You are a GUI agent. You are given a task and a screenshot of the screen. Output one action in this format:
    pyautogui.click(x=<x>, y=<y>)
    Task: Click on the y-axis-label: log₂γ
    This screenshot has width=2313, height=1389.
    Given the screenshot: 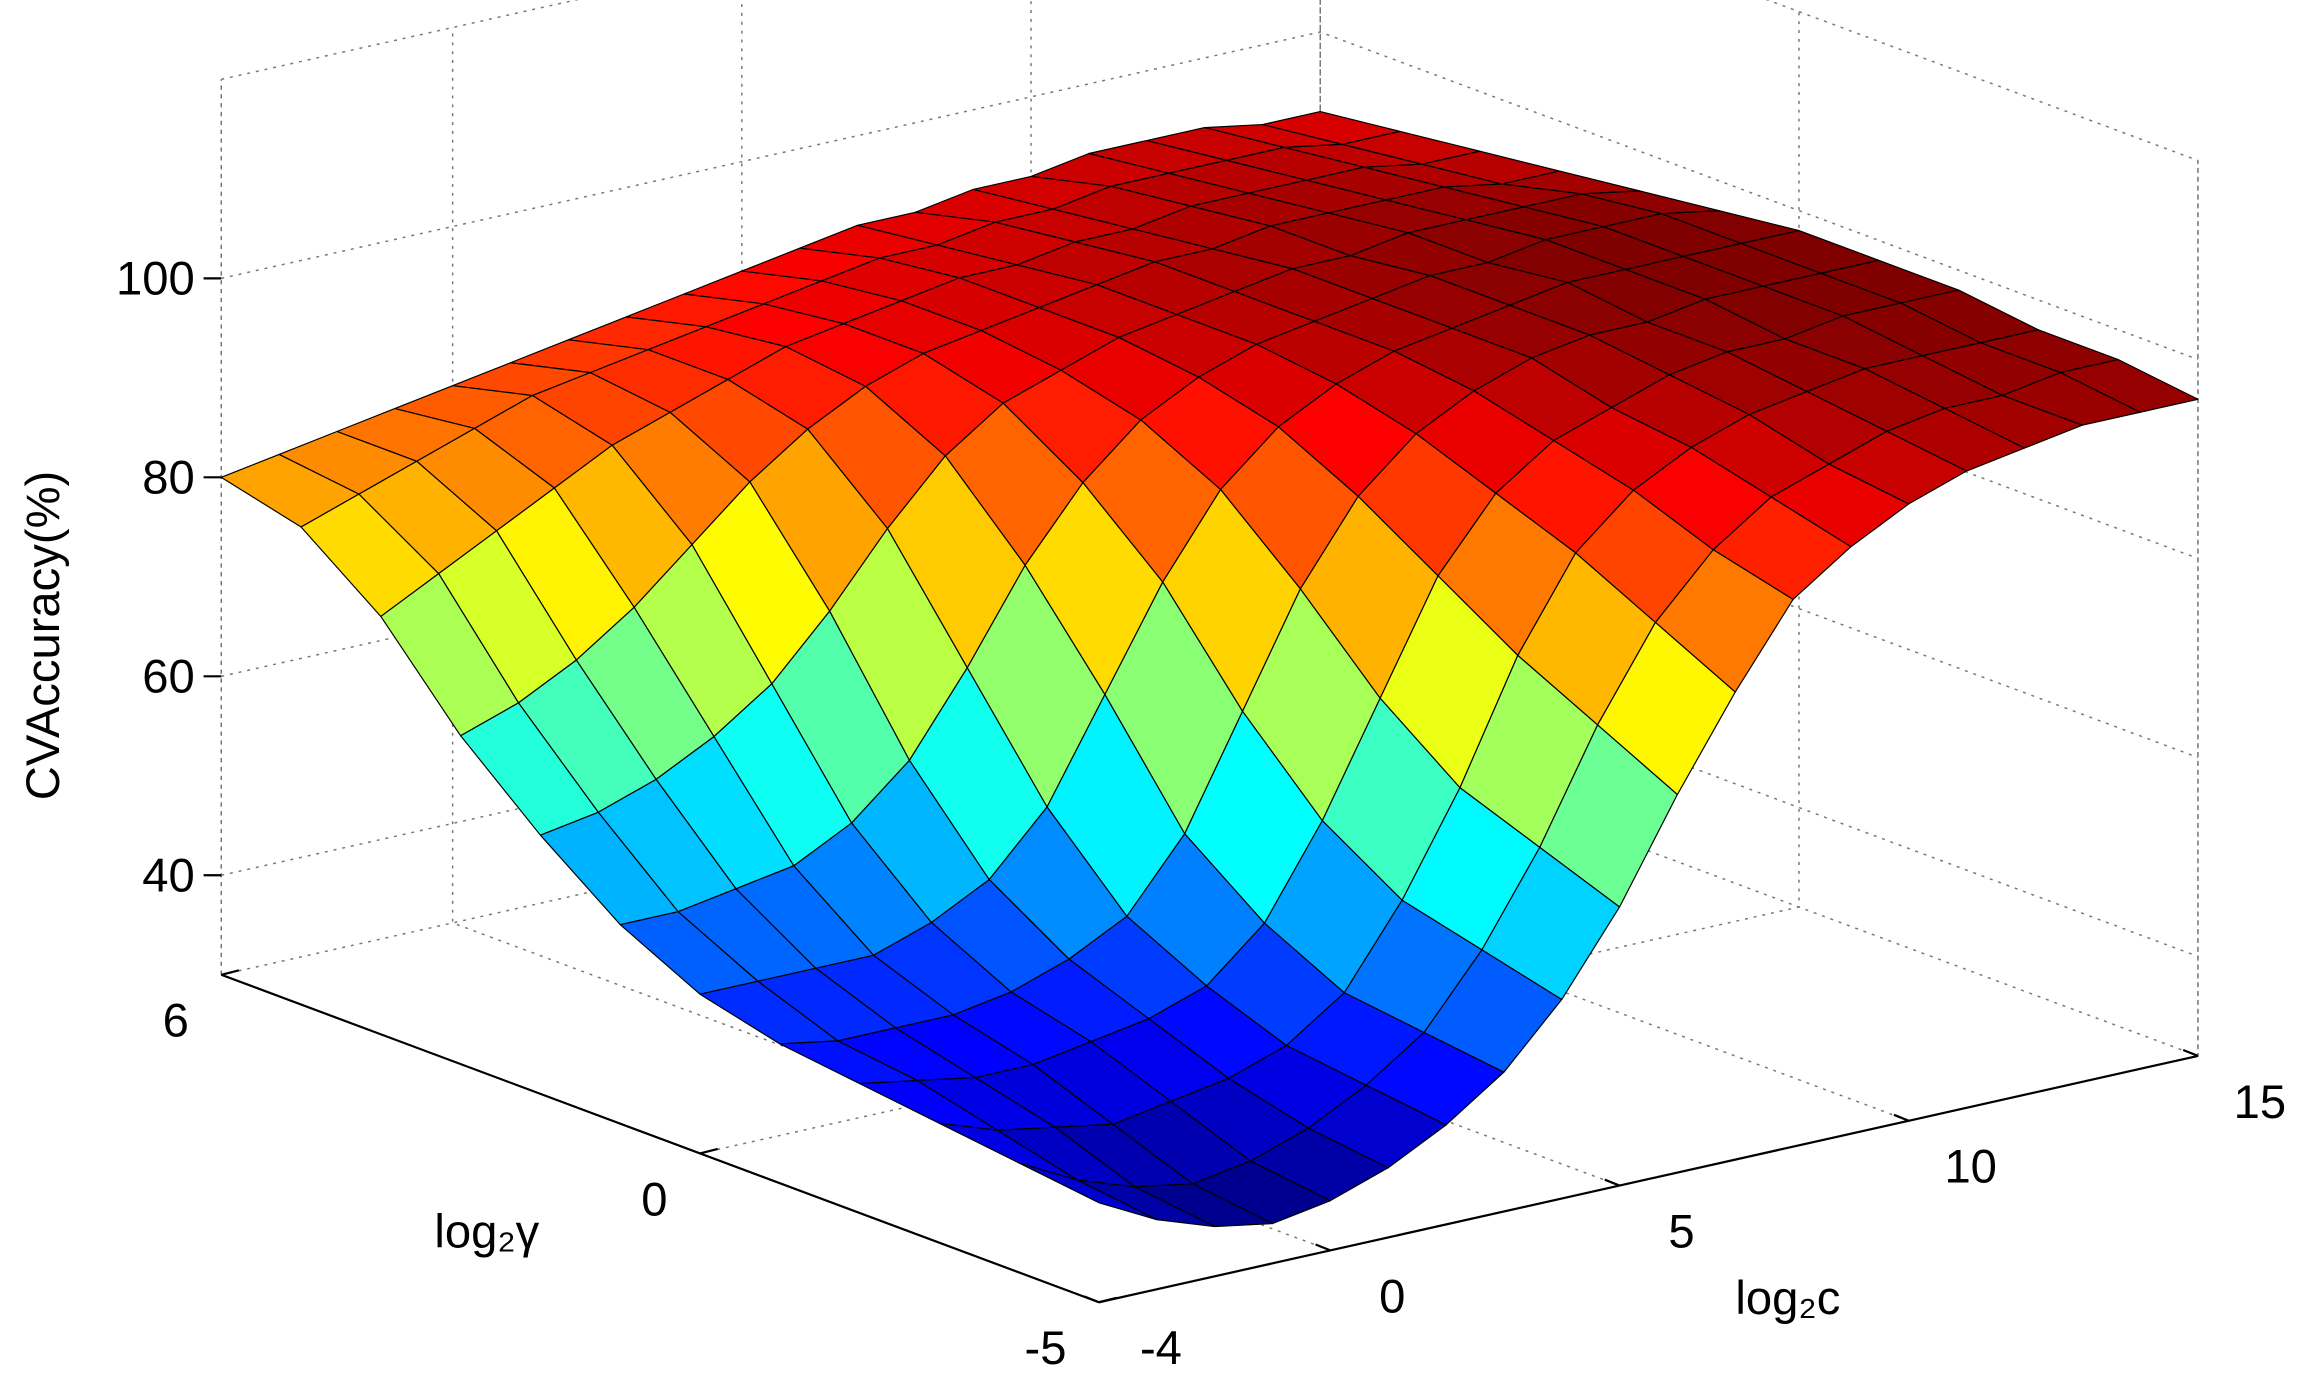 What is the action you would take?
    pyautogui.click(x=486, y=1232)
    